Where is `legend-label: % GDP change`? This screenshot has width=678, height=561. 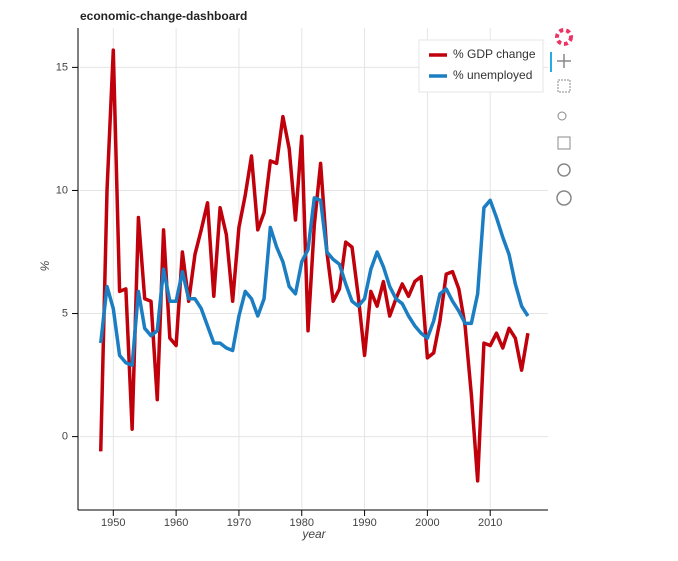
legend-label: % GDP change is located at coordinates (494, 54).